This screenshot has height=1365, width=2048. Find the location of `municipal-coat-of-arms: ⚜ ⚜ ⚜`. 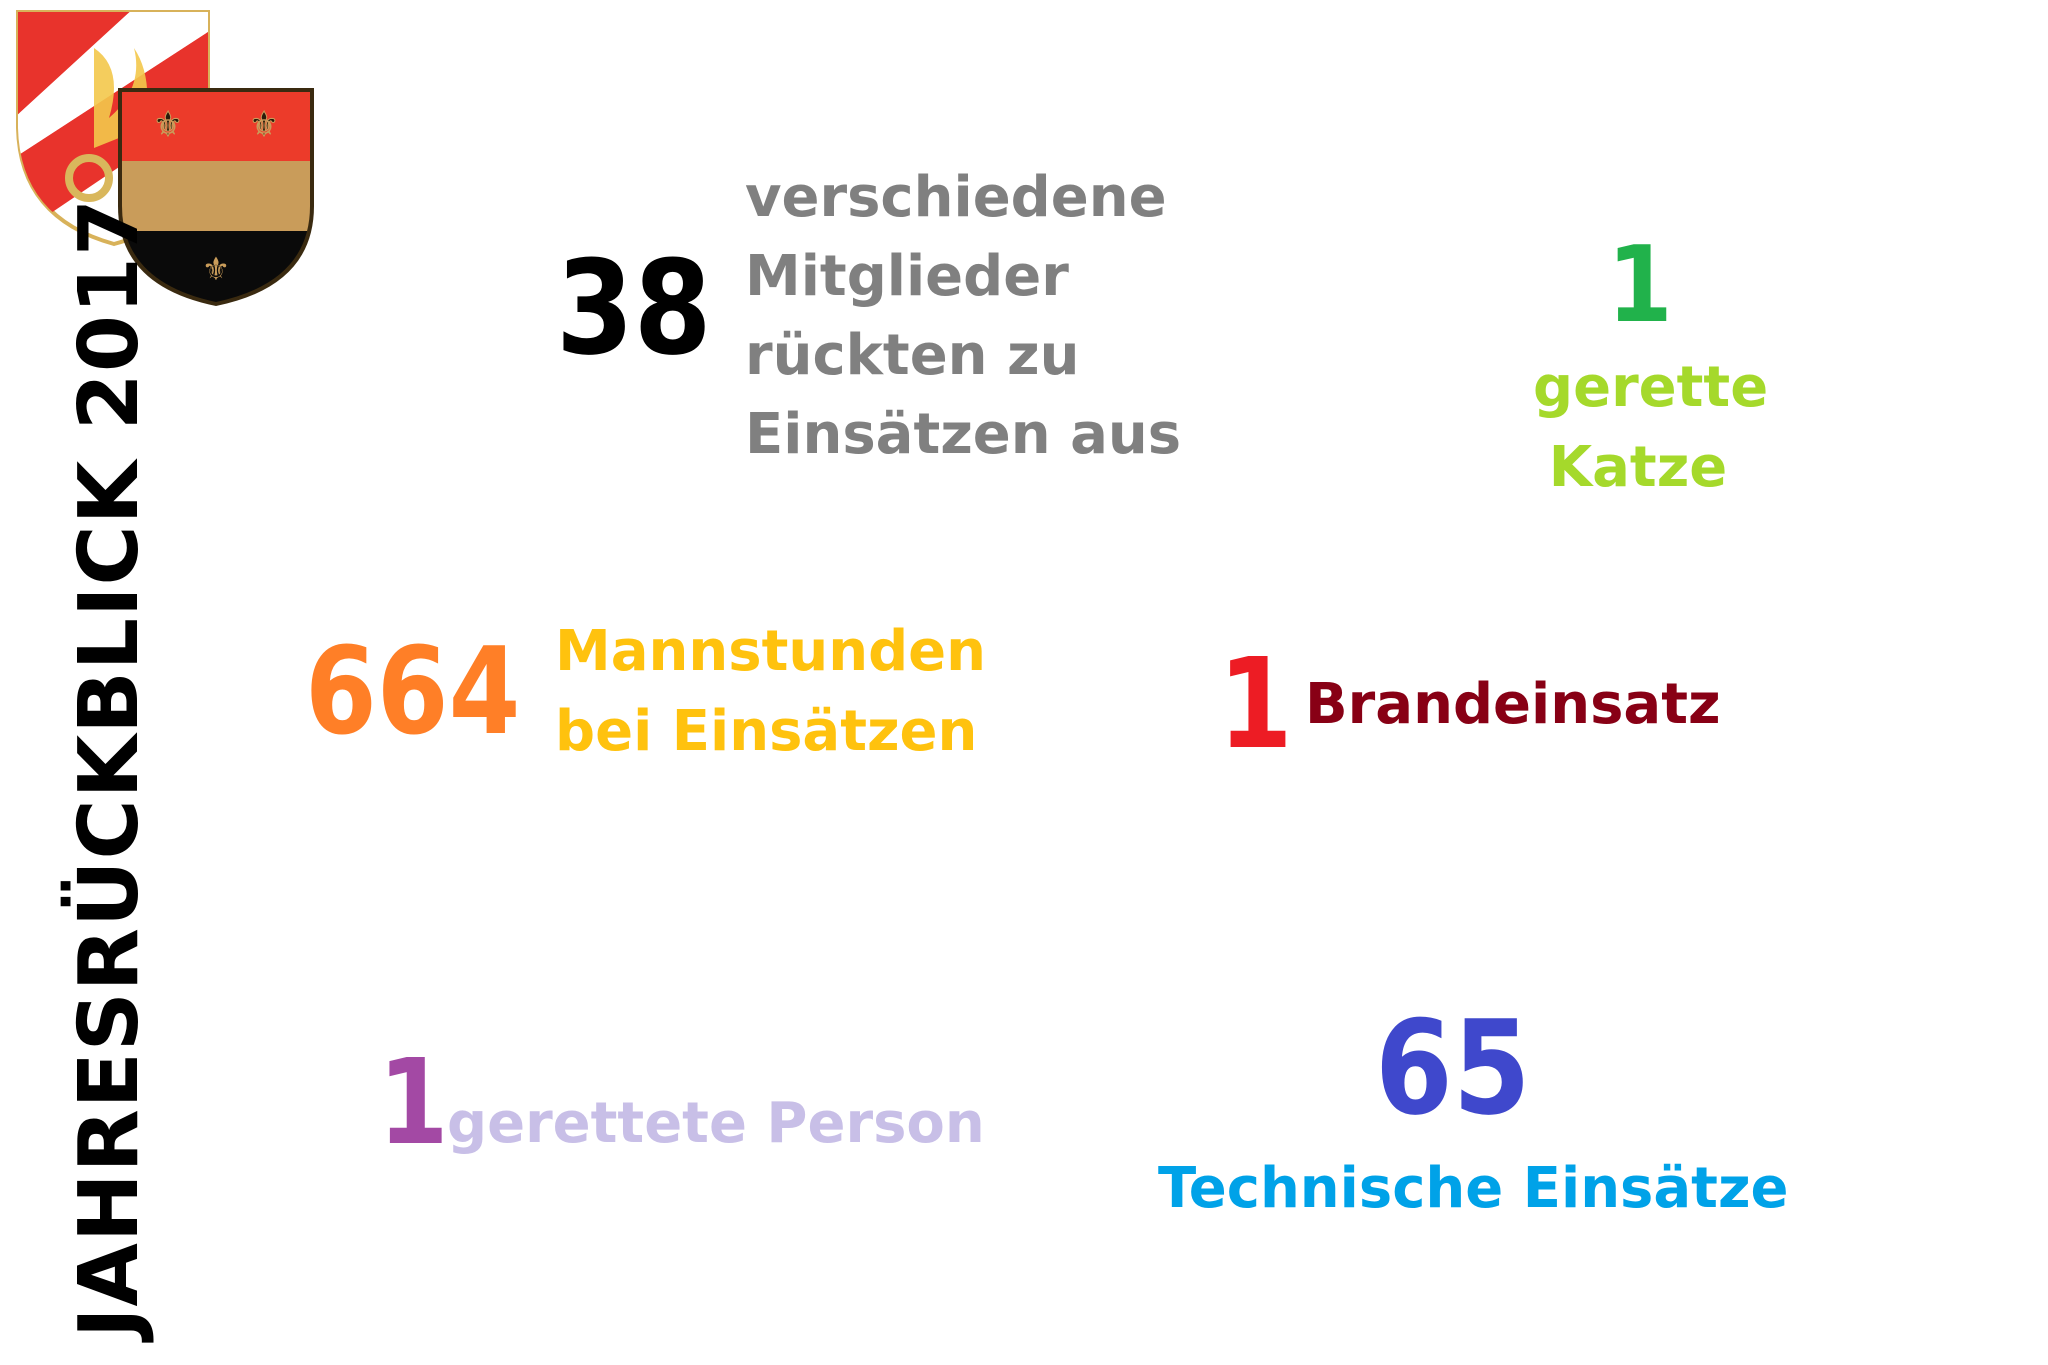

municipal-coat-of-arms: ⚜ ⚜ ⚜ is located at coordinates (216, 197).